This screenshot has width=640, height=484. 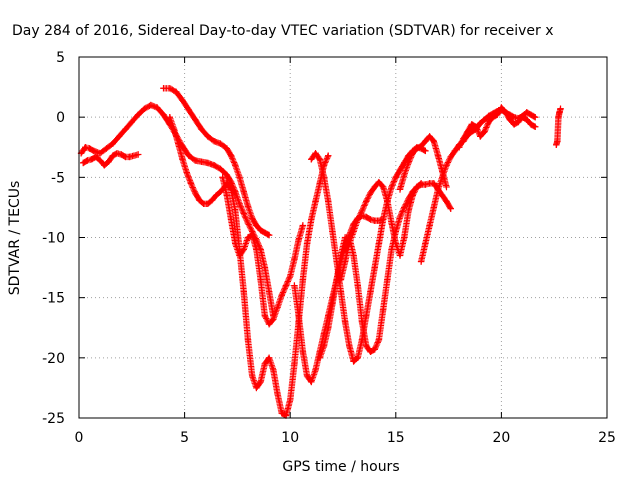 What do you see at coordinates (60, 118) in the screenshot?
I see `y-tick-label: 0` at bounding box center [60, 118].